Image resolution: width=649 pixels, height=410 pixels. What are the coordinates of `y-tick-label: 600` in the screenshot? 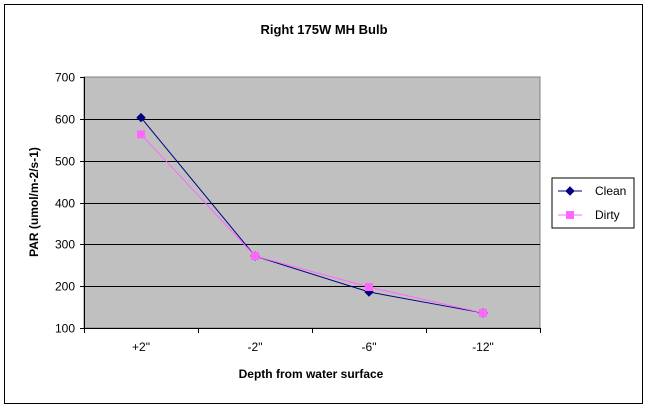 It's located at (65, 120).